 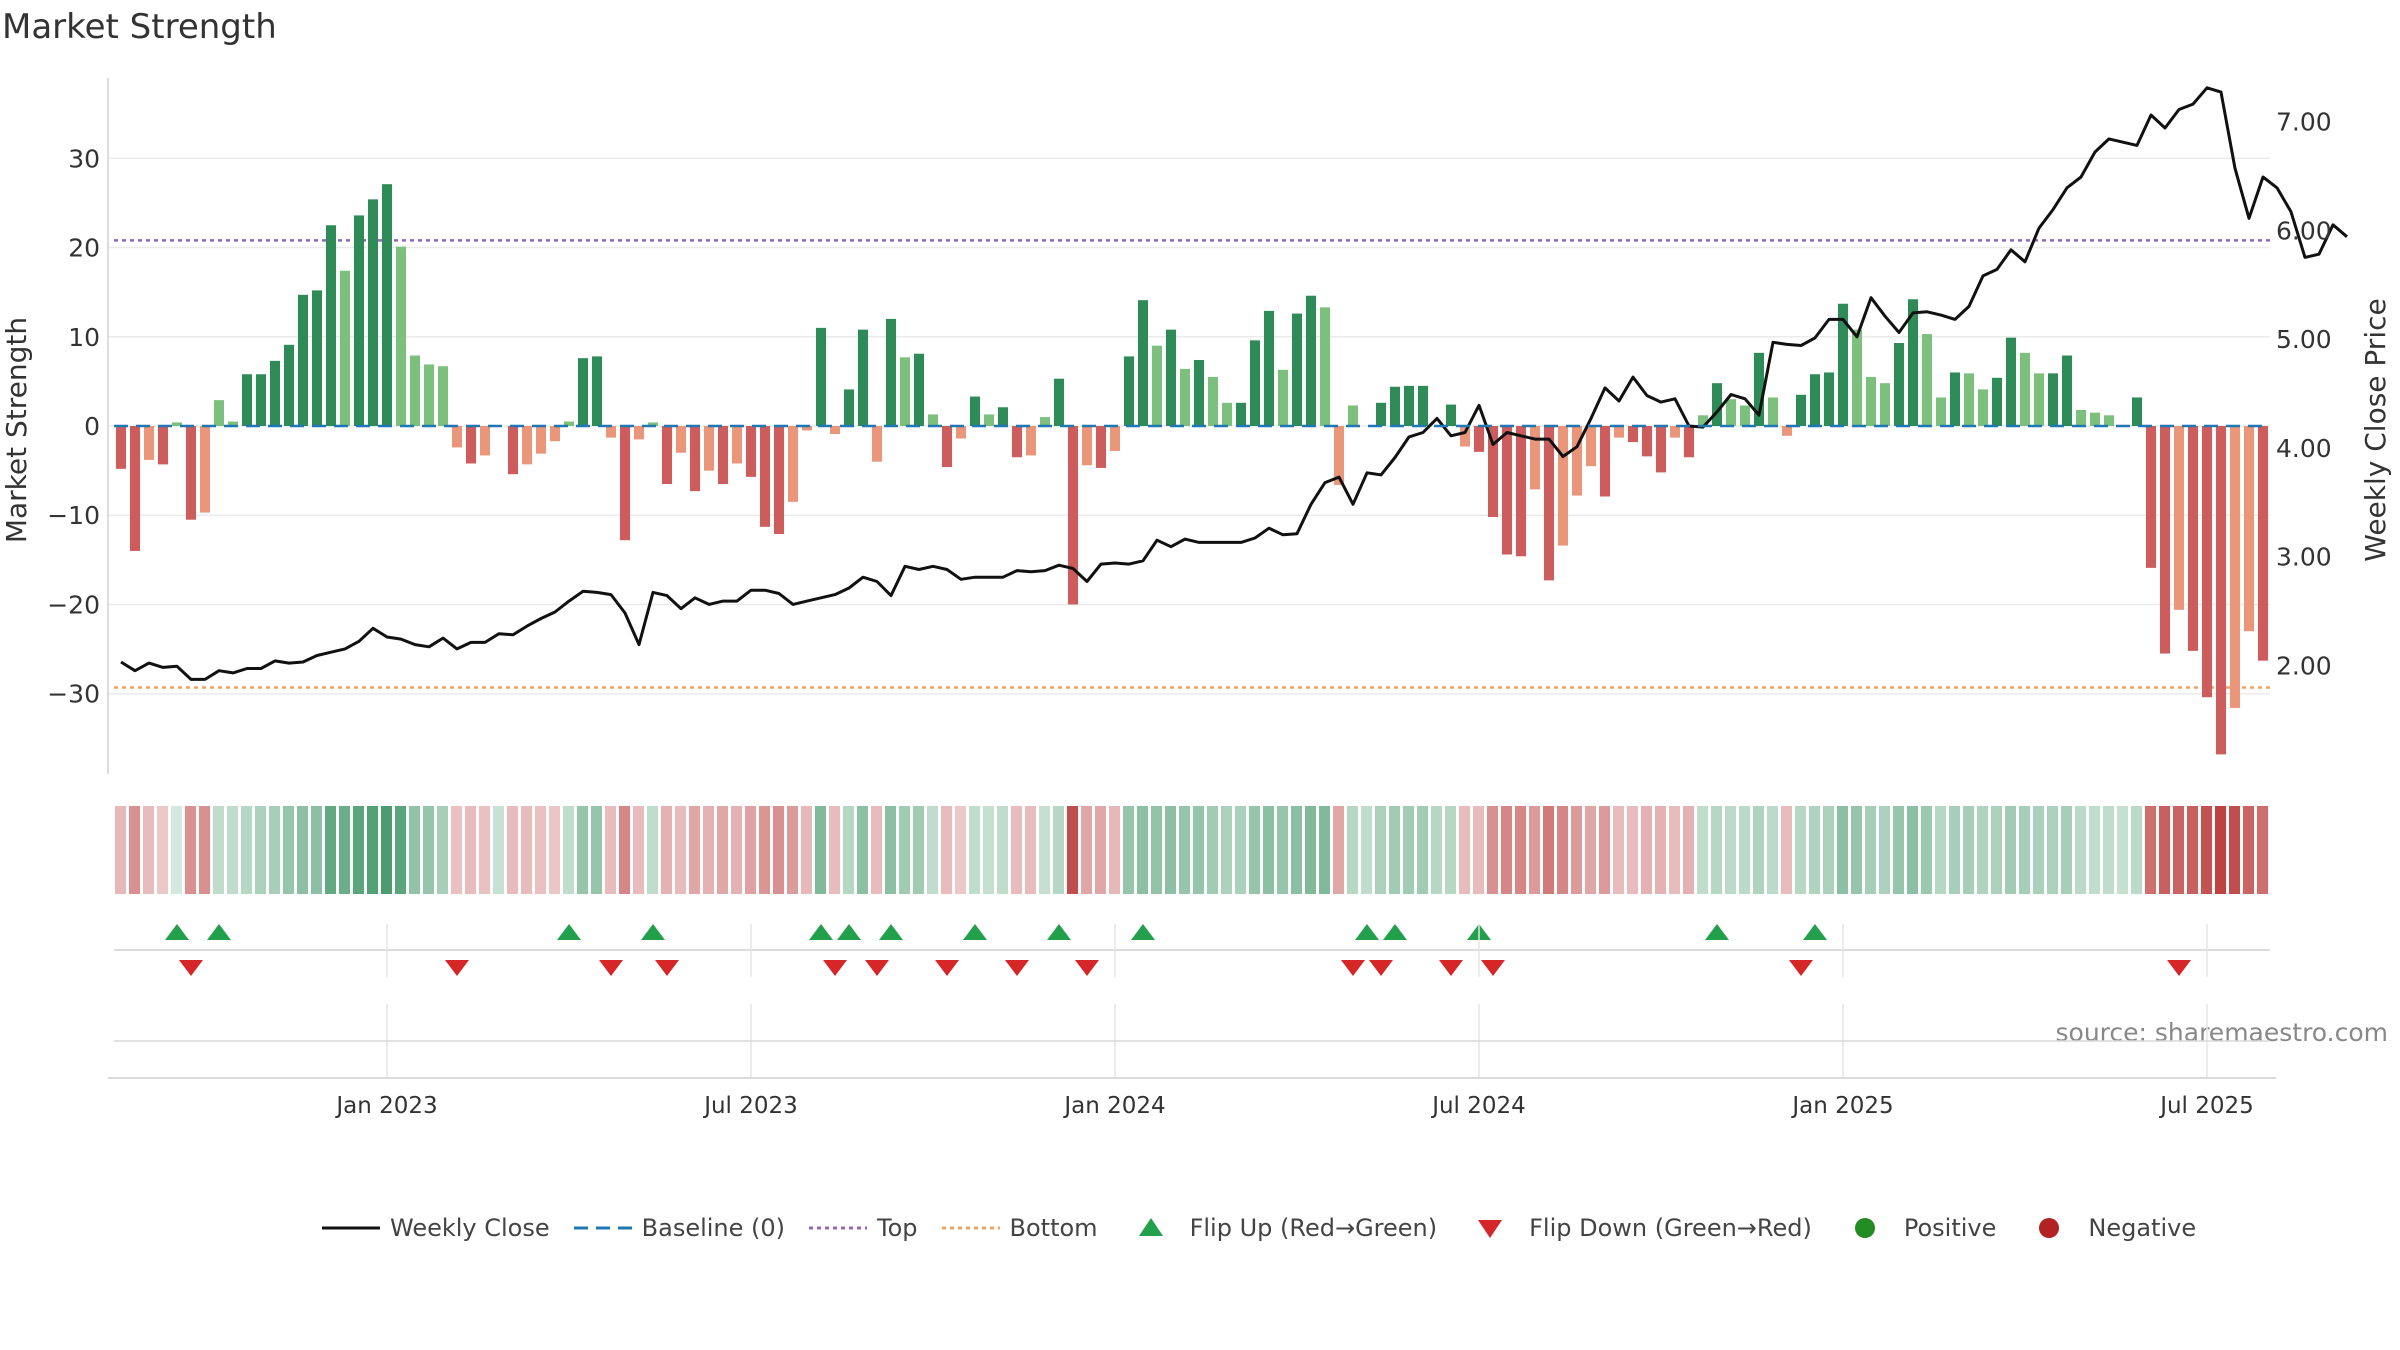 What do you see at coordinates (84, 158) in the screenshot?
I see `y-tick-label-left: 30` at bounding box center [84, 158].